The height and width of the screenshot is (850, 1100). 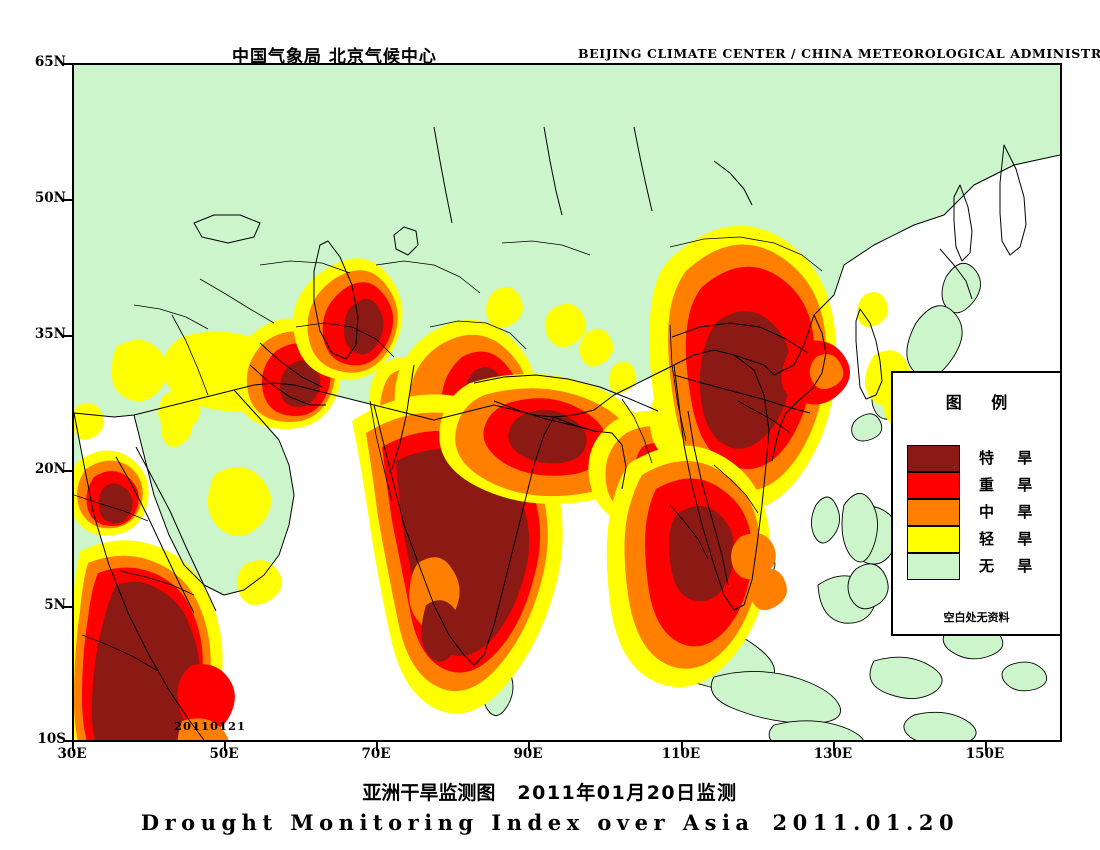 I want to click on legend-label-severe: 重 旱, so click(x=1010, y=485).